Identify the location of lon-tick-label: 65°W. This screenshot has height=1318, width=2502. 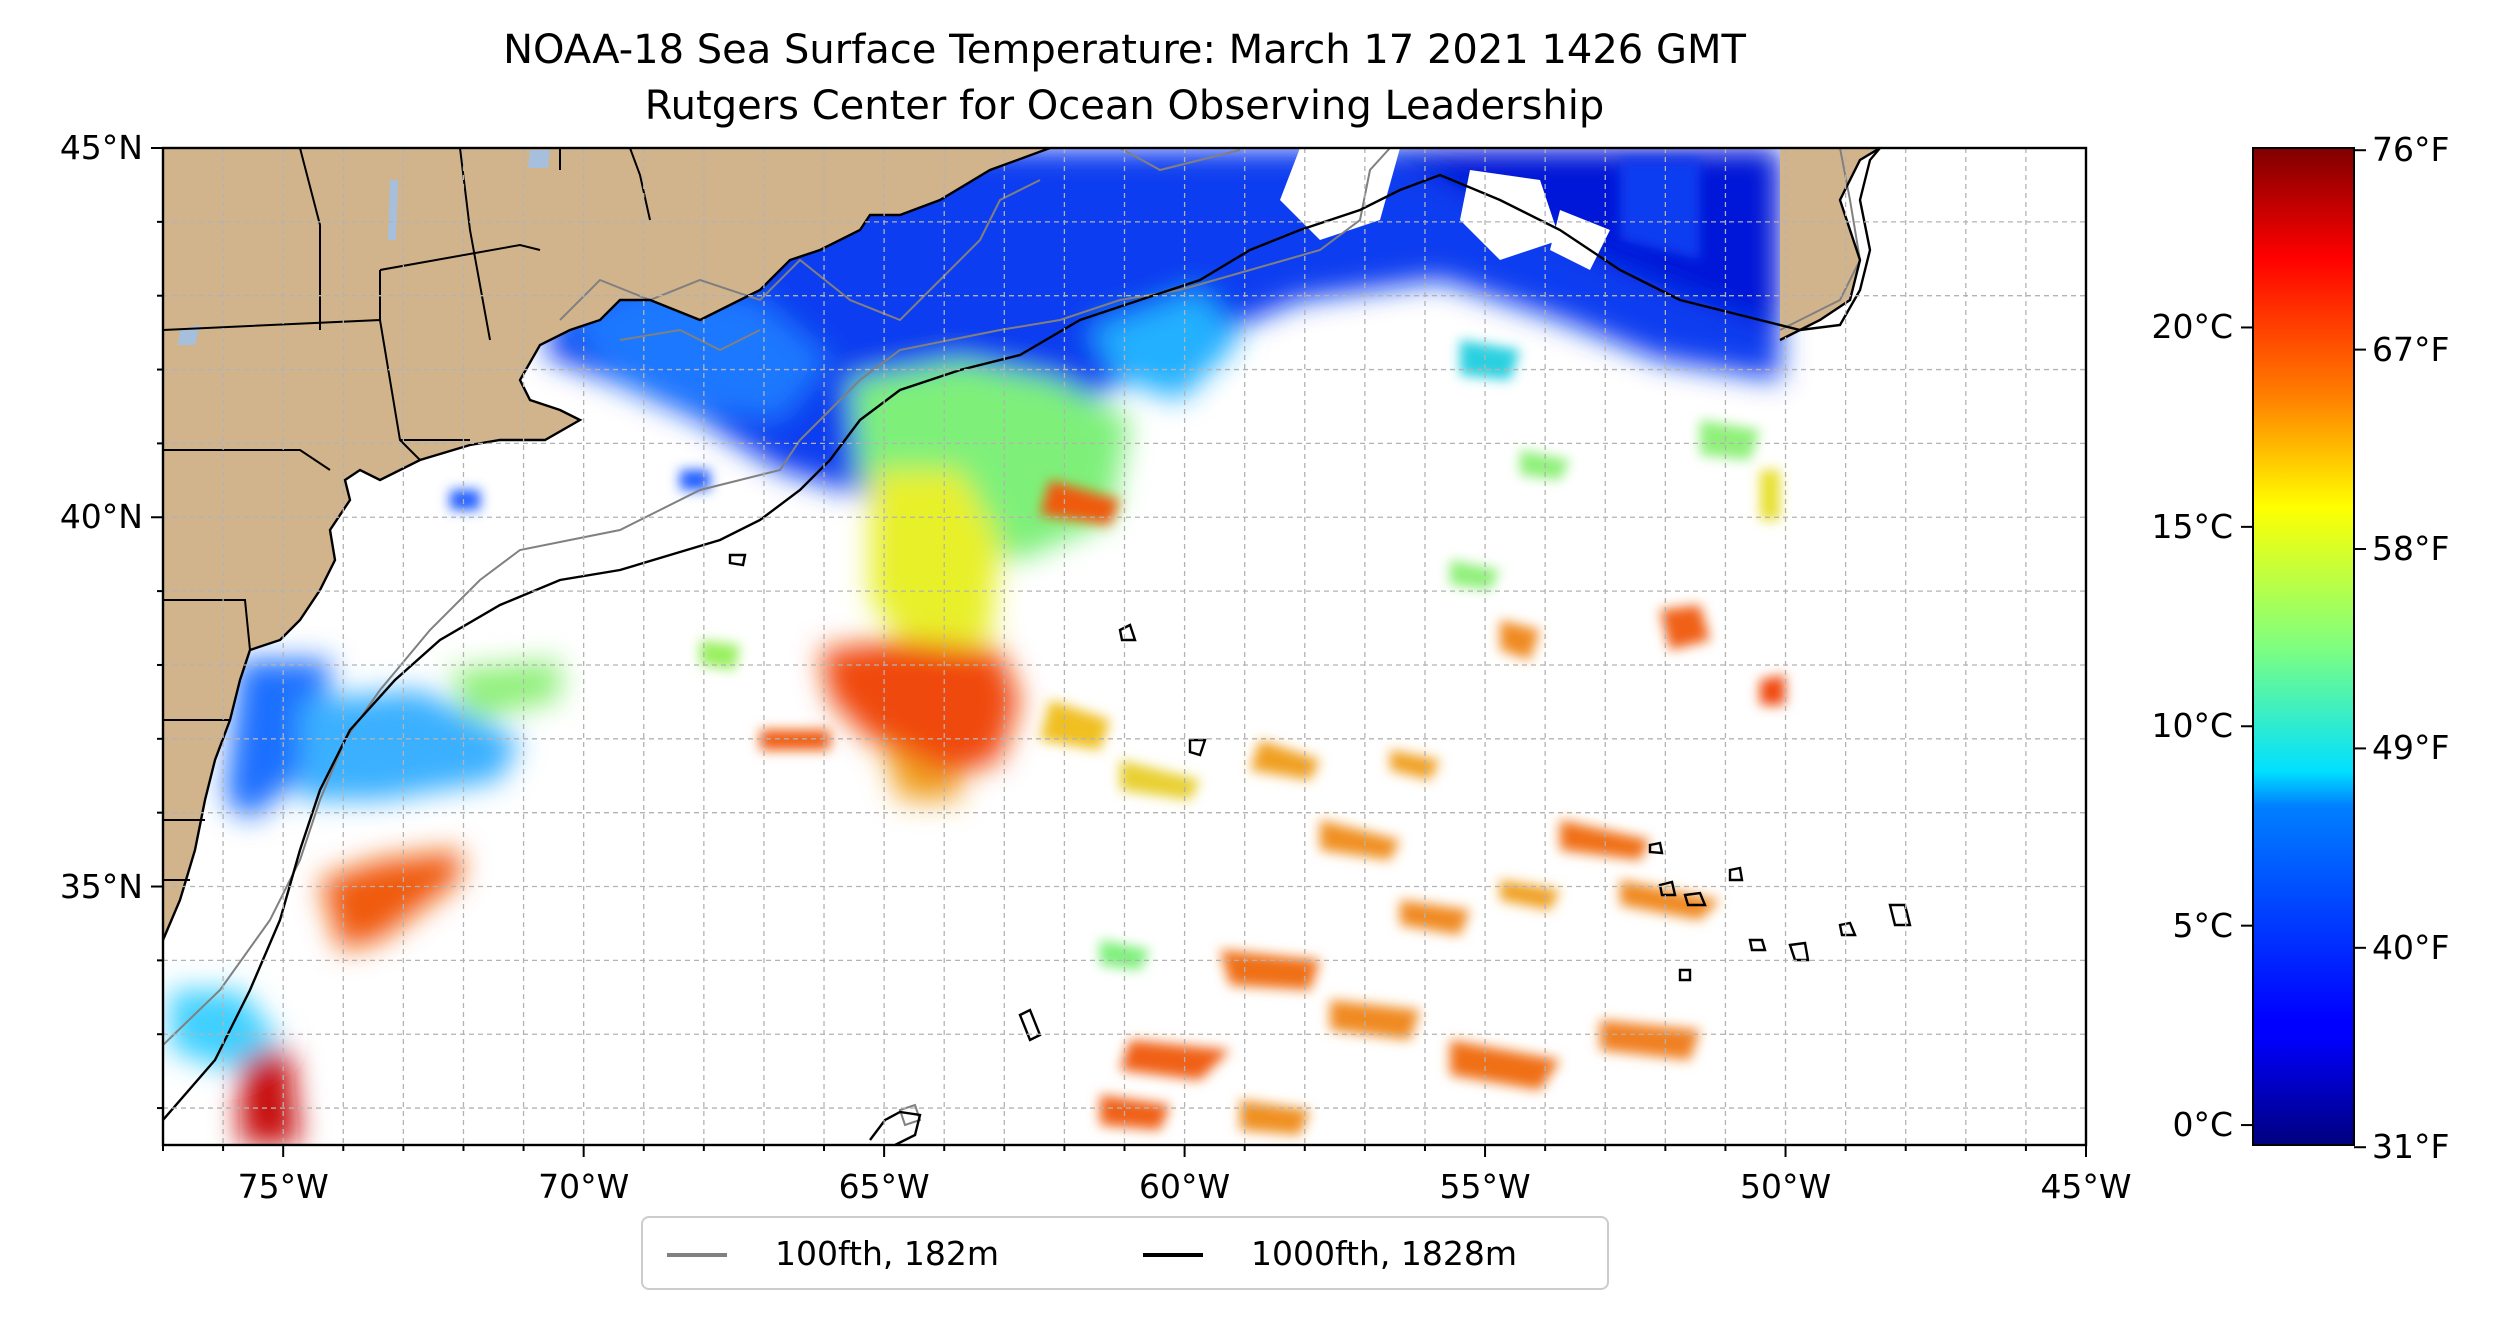
(884, 1186).